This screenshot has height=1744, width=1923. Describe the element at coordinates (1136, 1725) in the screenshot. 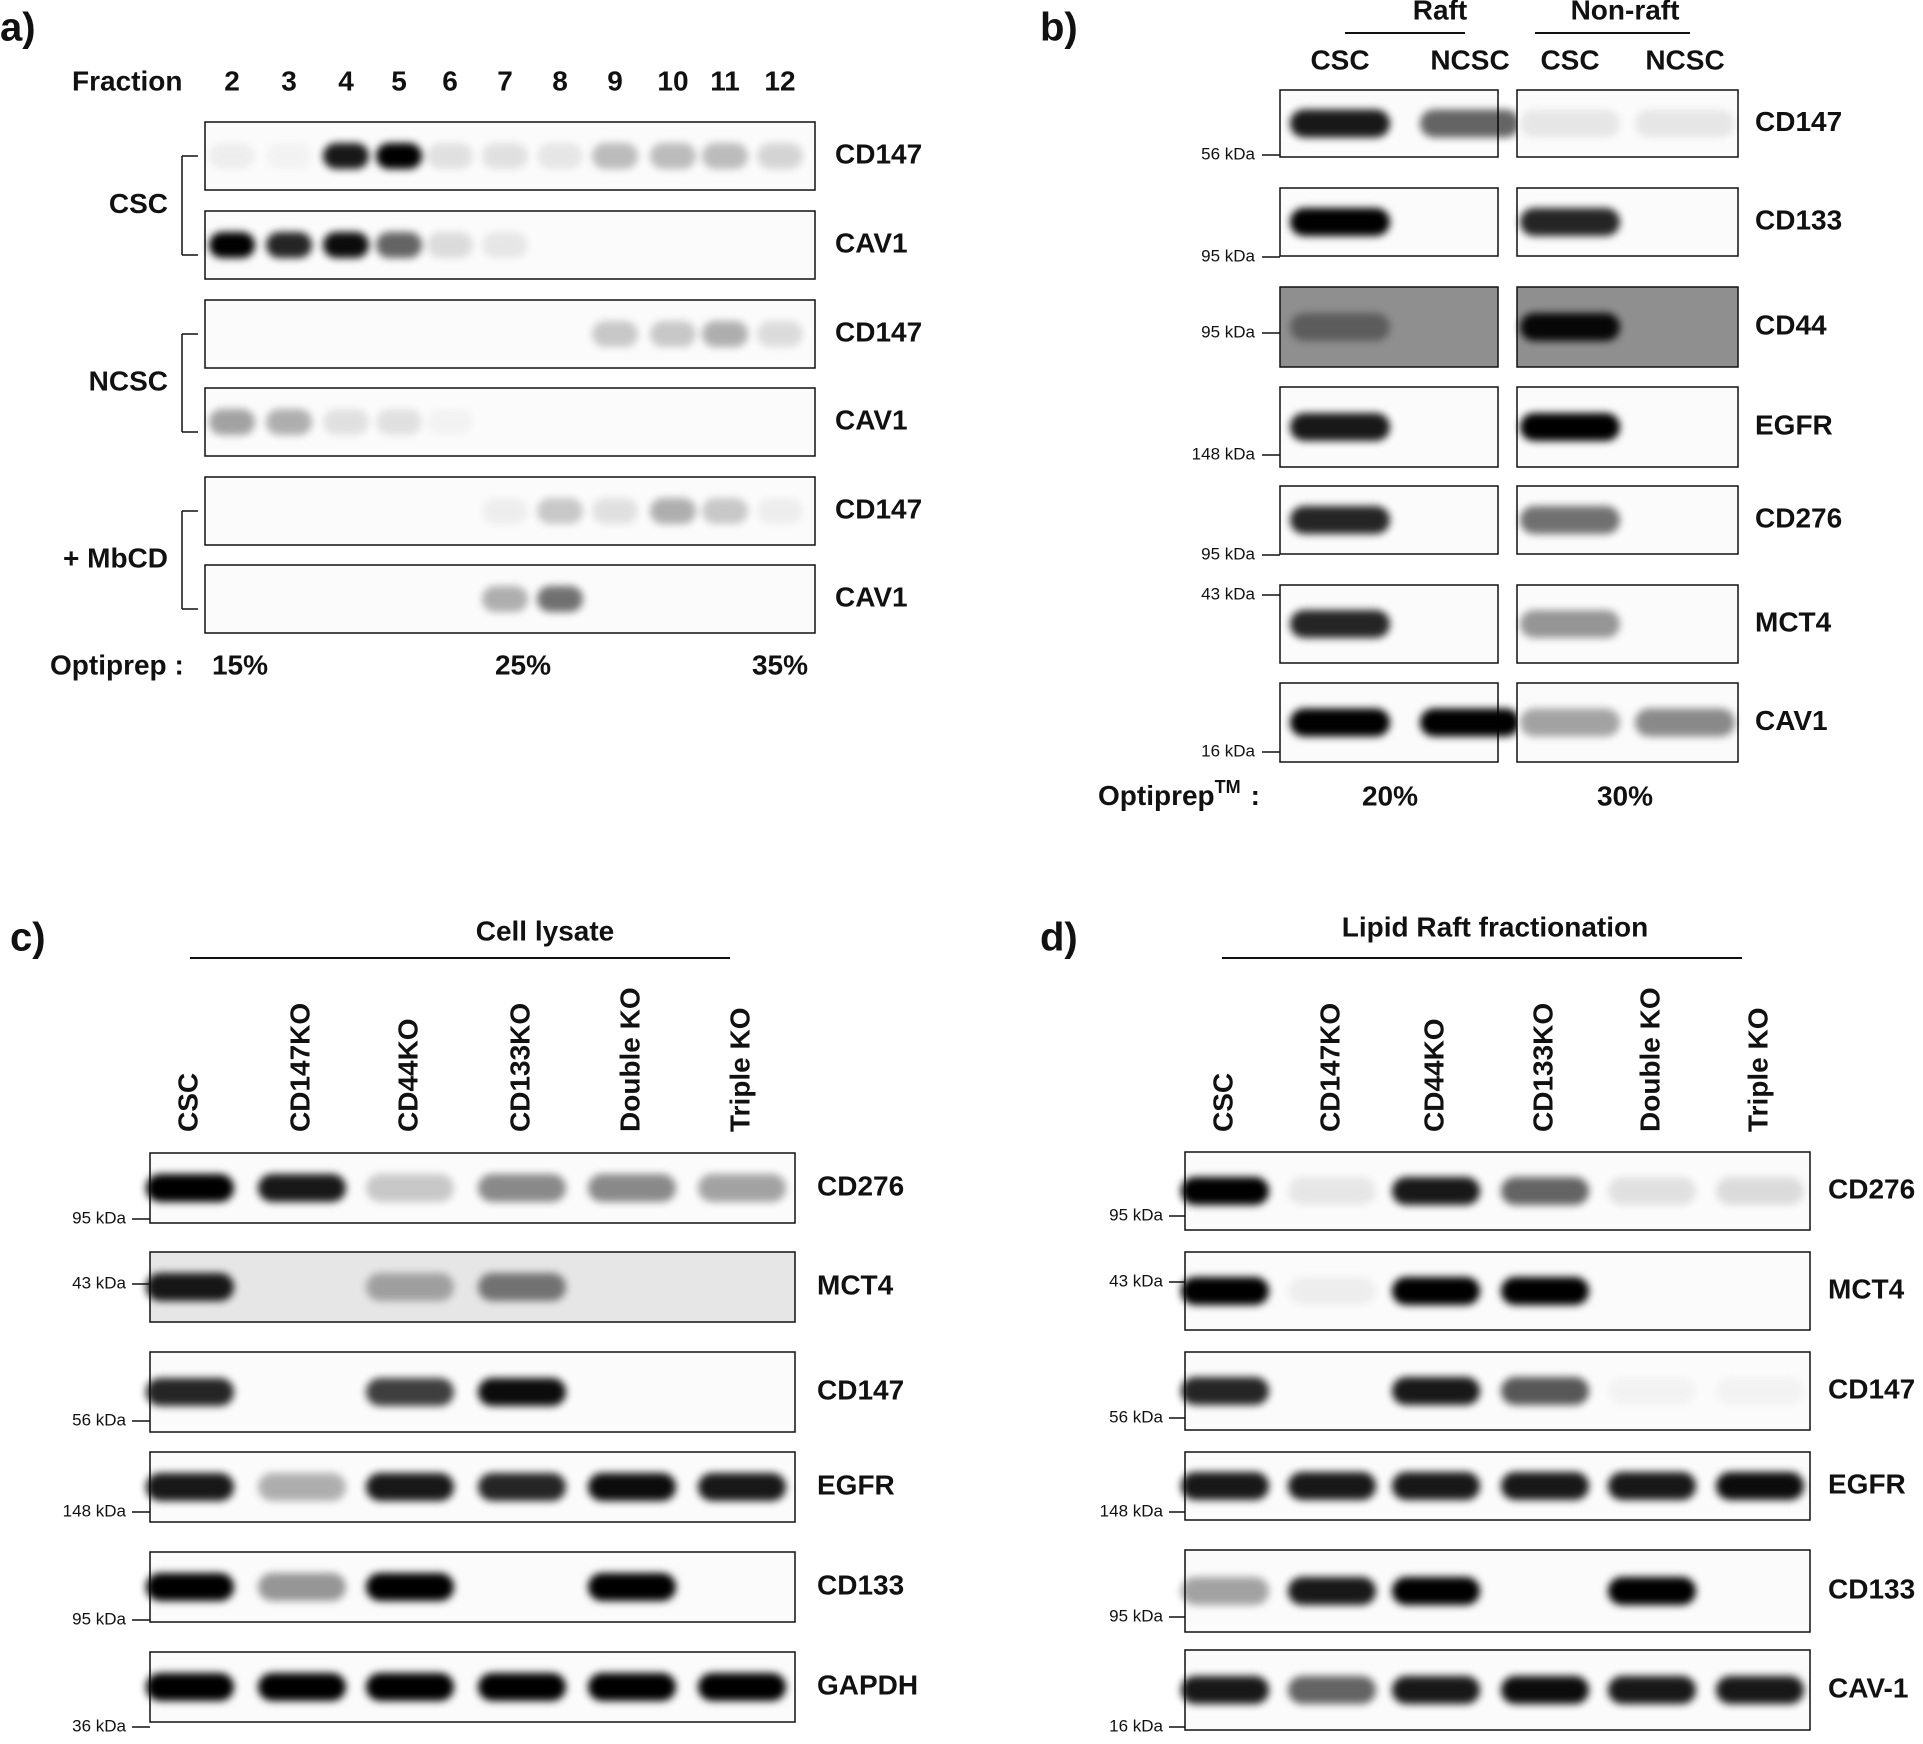

I see `kda-marker: 16 kDa` at that location.